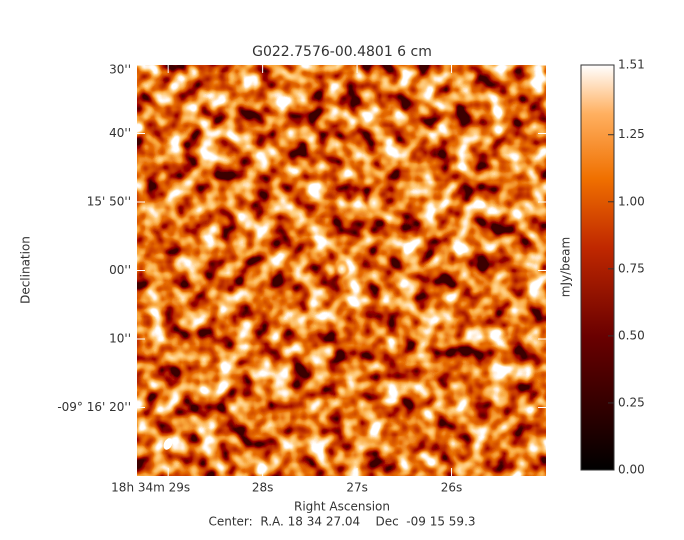  I want to click on footer: Center: R.A. 18 34 27.04 Dec -09 15 59.3, so click(341, 522).